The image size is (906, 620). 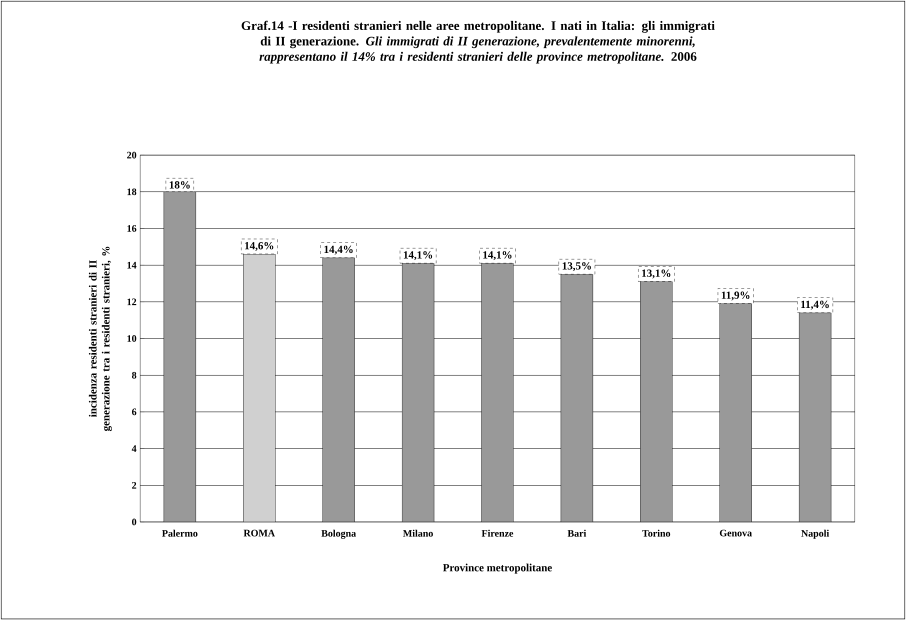 What do you see at coordinates (478, 42) in the screenshot?
I see `chart-title: Graf.14 -I residenti stranieri nelle aree metropolitane. I nati in Italia: gli immigrati di II generazione. Gli immigrati di II generazione, prevalentemente minorenni, rappresentano il 14% tra i residenti stranieri delle province metropolitane. 2006` at bounding box center [478, 42].